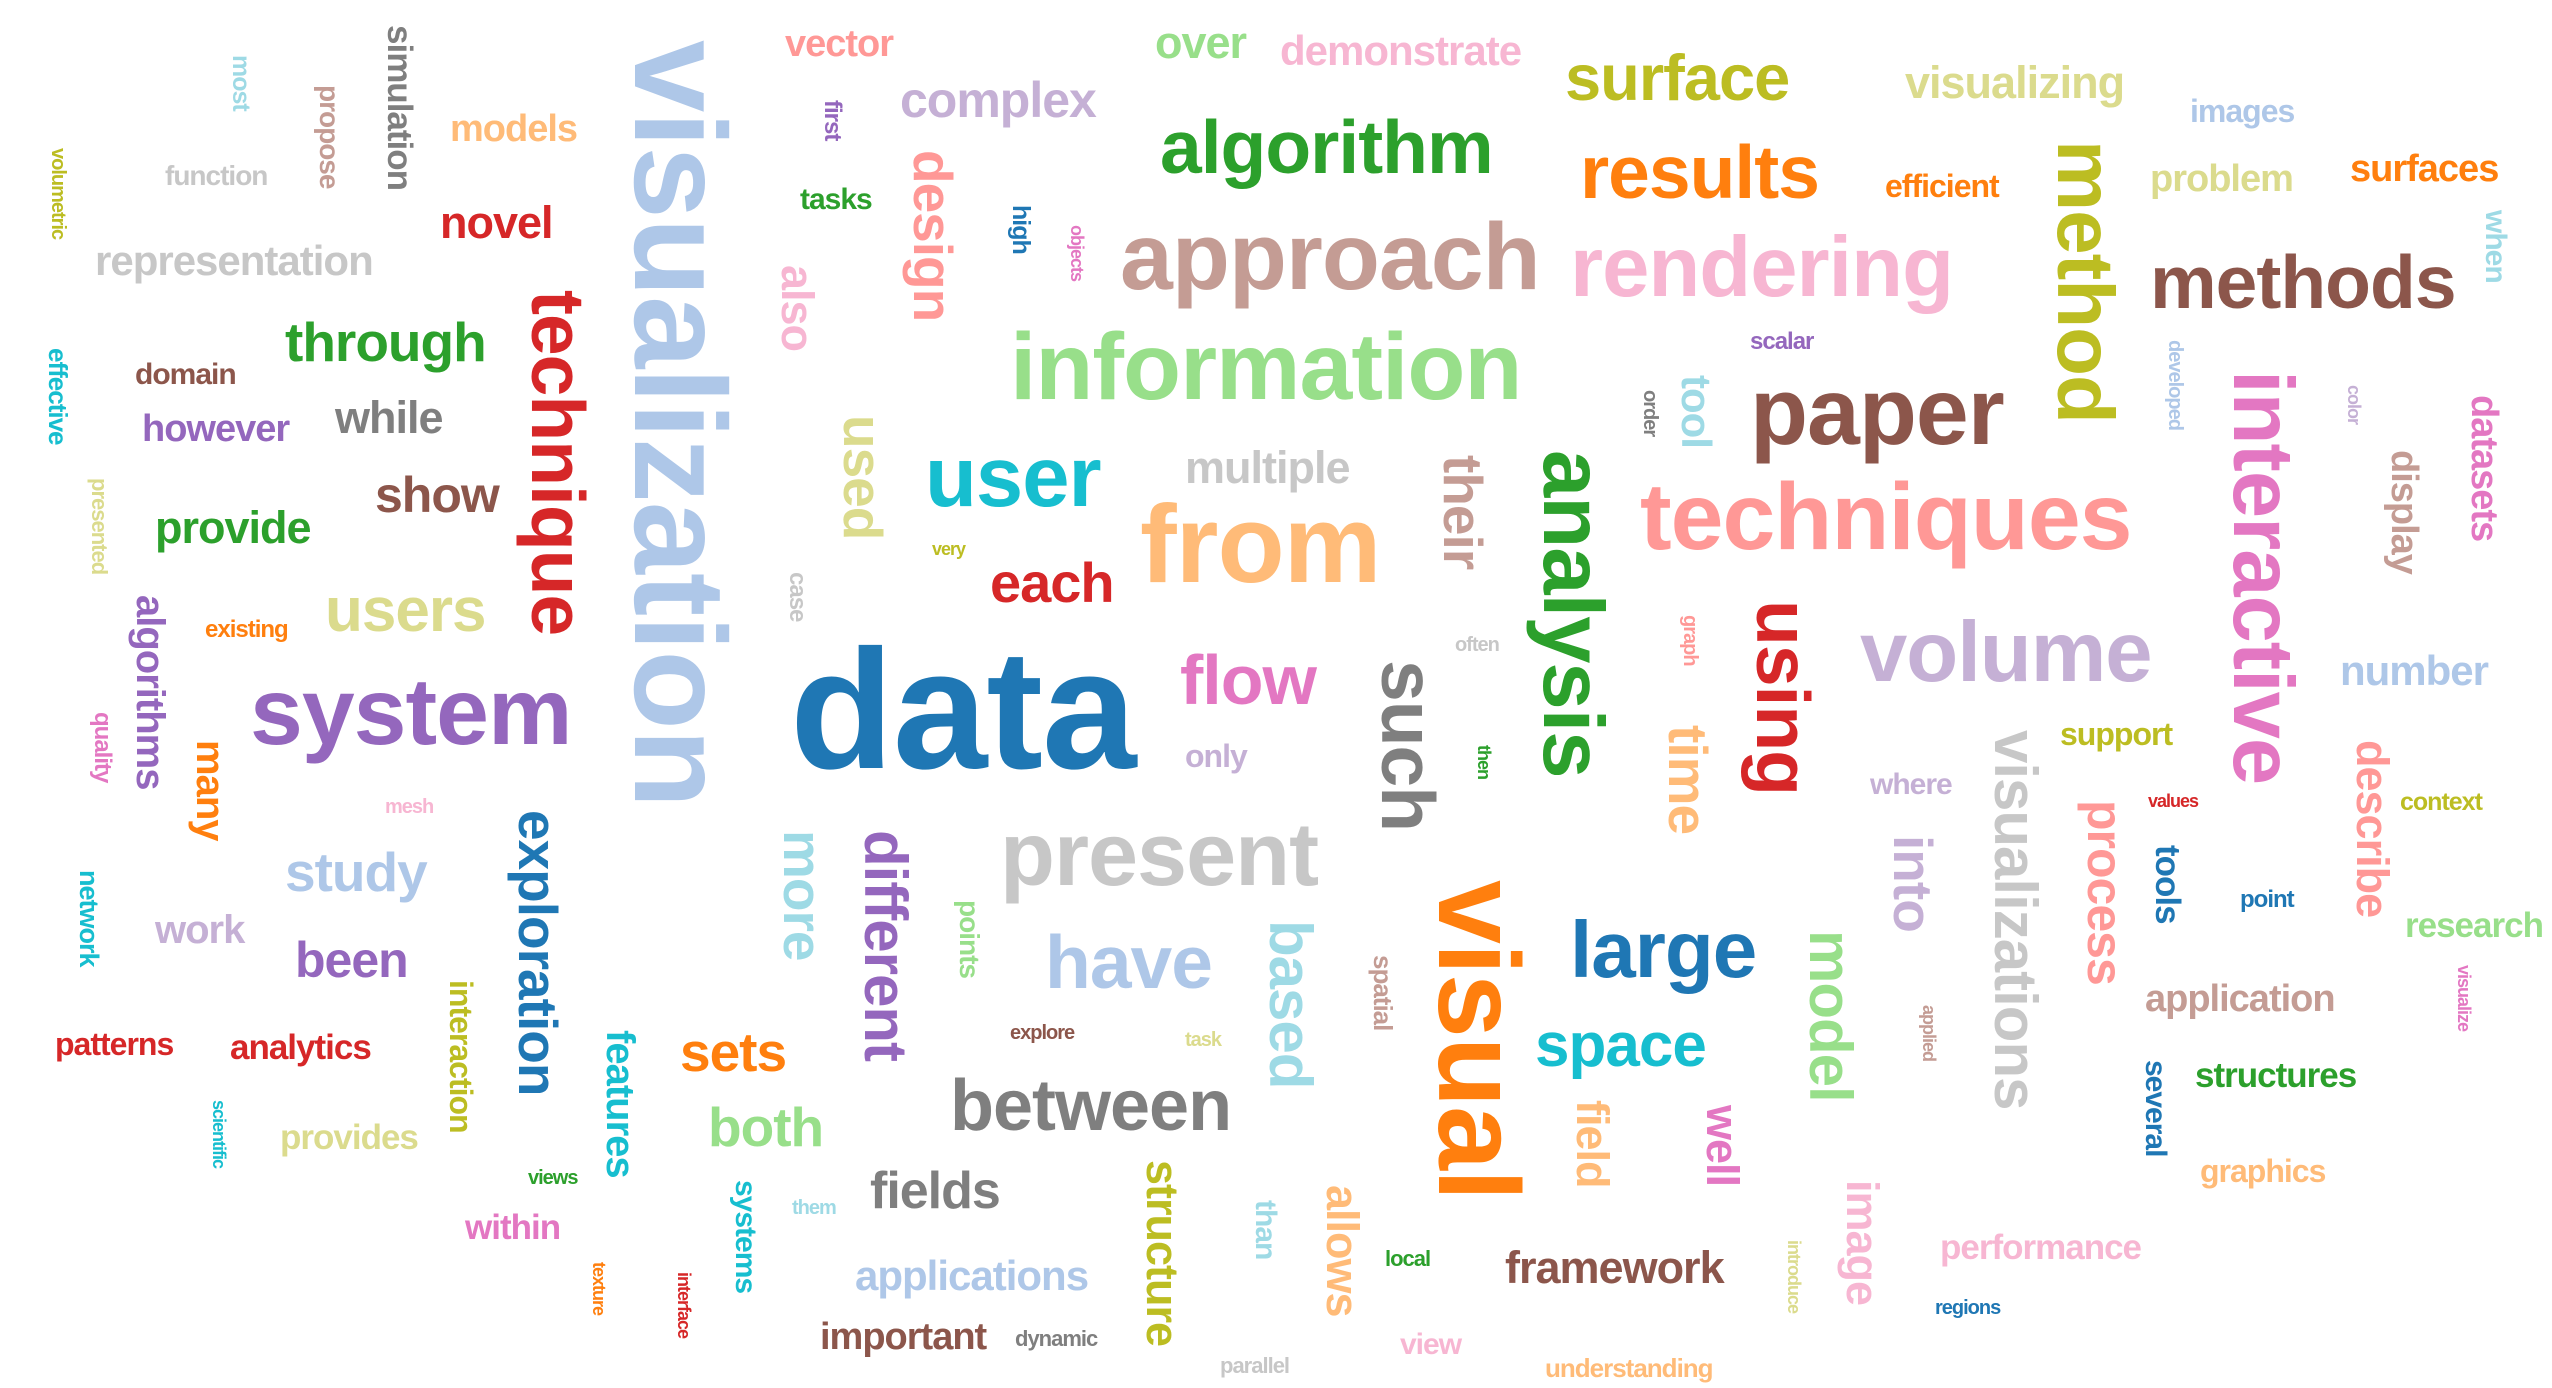 This screenshot has height=1388, width=2552. What do you see at coordinates (102, 747) in the screenshot?
I see `word-quality: quality` at bounding box center [102, 747].